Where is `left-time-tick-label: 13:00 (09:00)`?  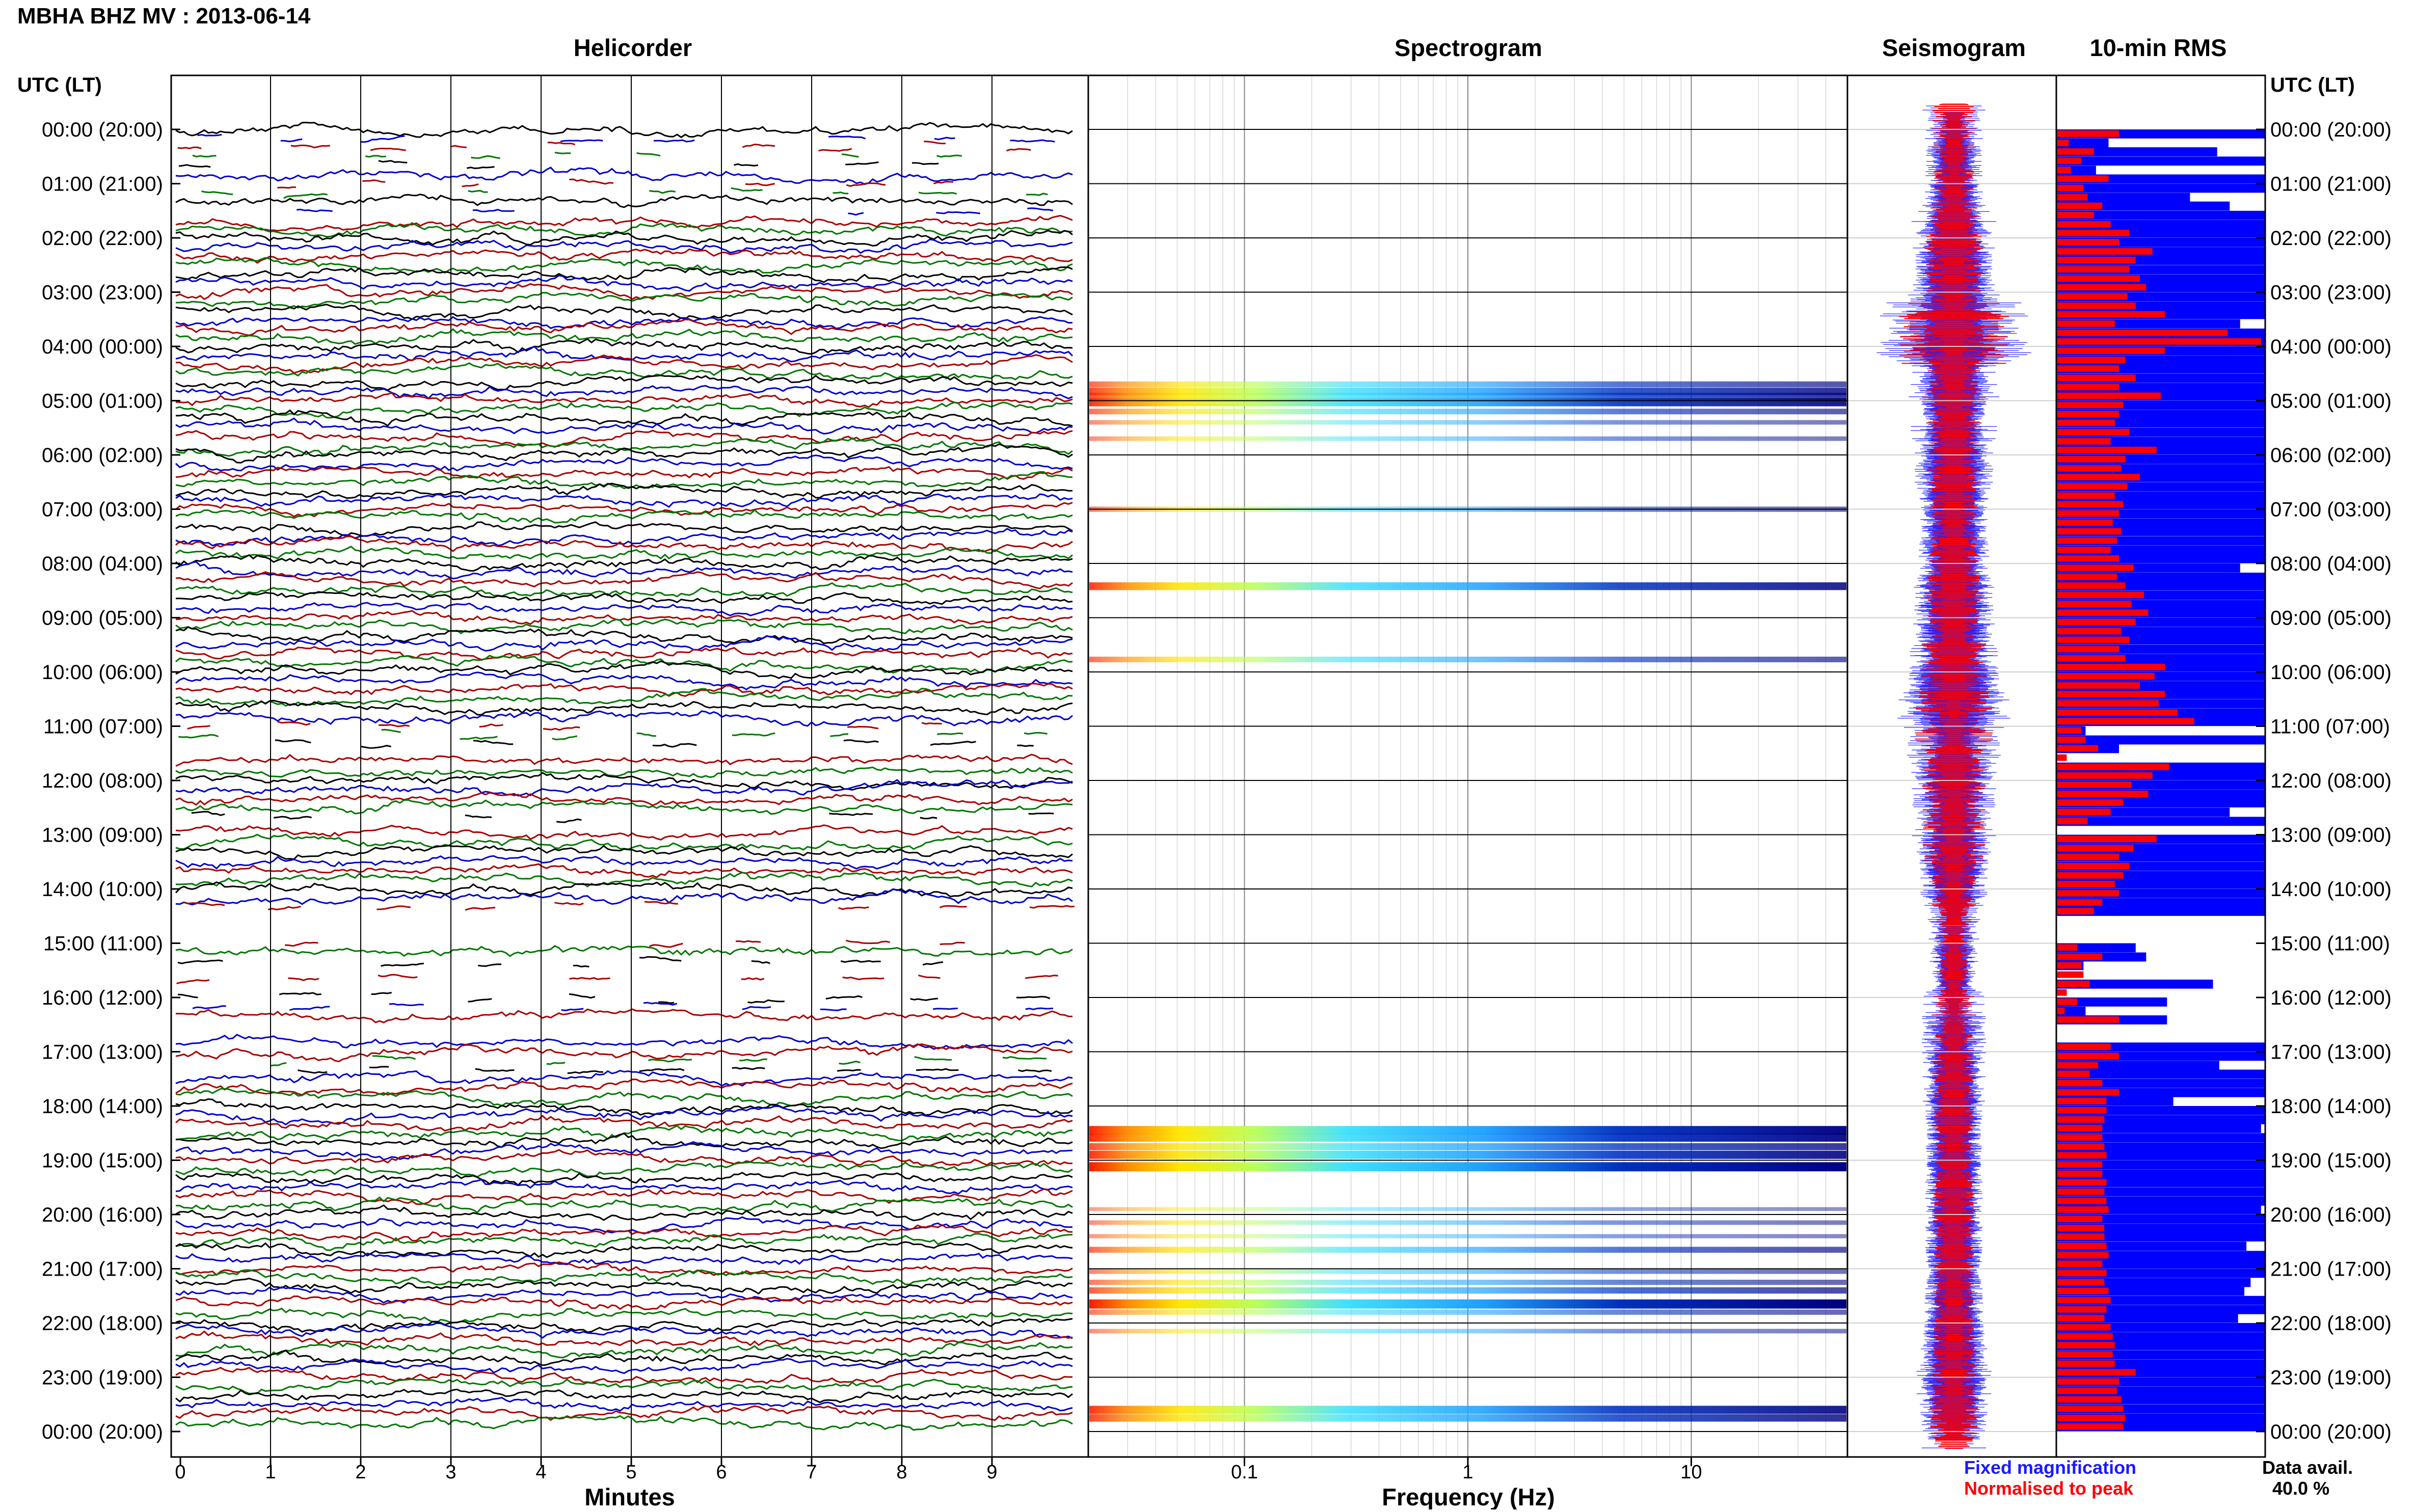 left-time-tick-label: 13:00 (09:00) is located at coordinates (103, 835).